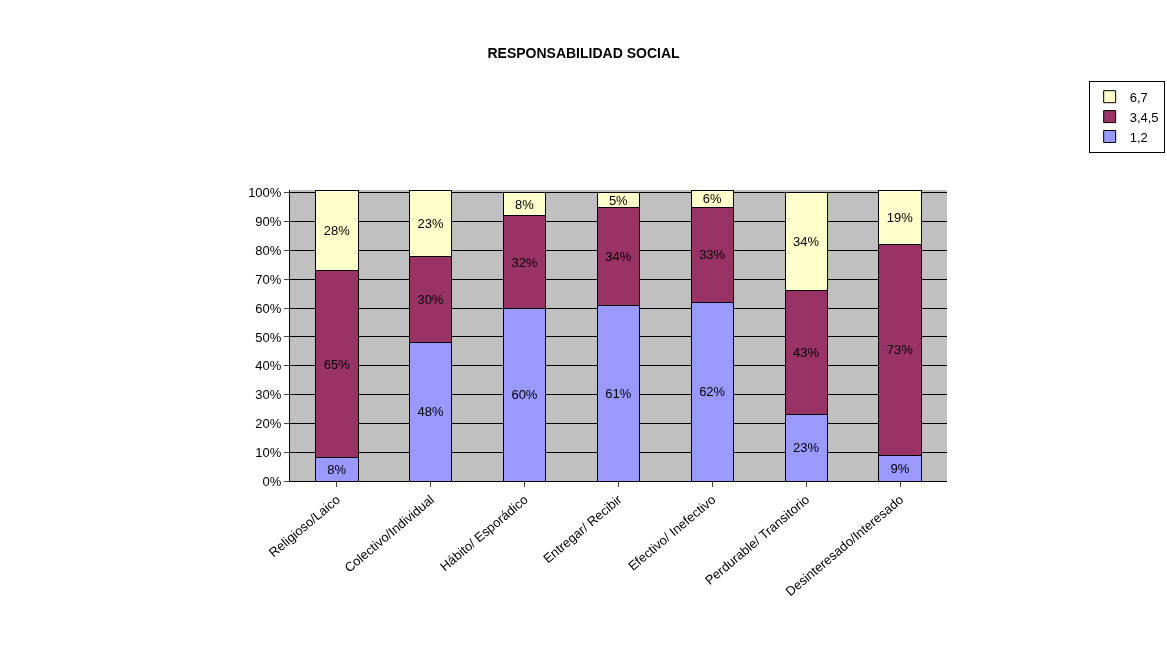 The height and width of the screenshot is (646, 1167). Describe the element at coordinates (431, 412) in the screenshot. I see `data-label: 48%` at that location.